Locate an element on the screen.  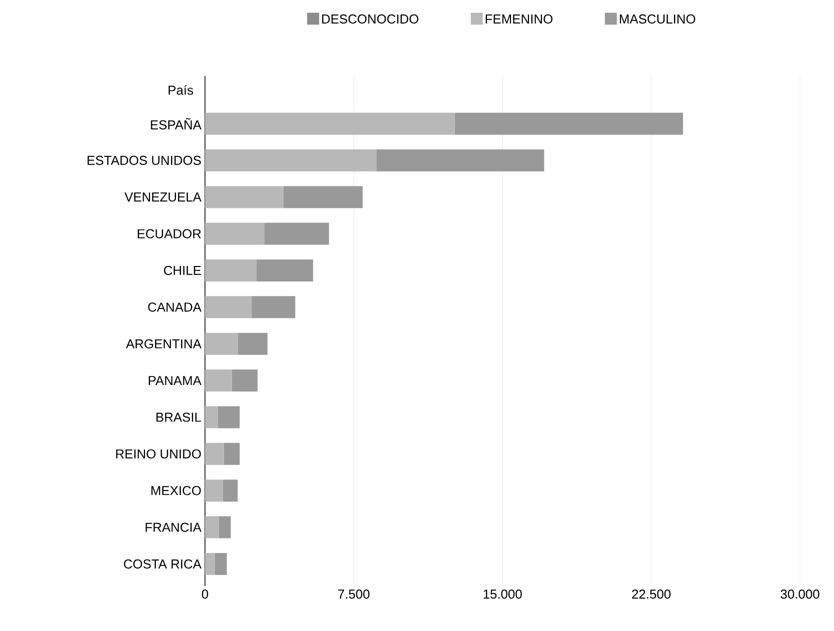
legend-label: DESCONOCIDO is located at coordinates (370, 19).